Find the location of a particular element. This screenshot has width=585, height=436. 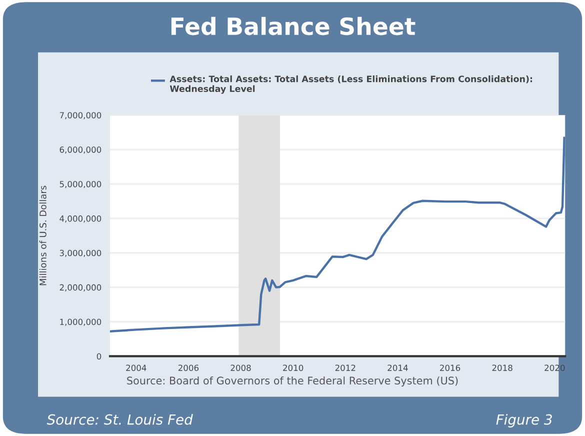

x-tick-label: 2014 is located at coordinates (398, 367).